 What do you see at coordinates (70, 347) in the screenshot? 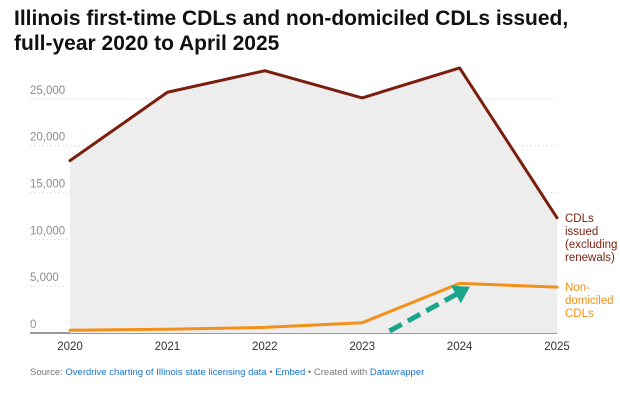
I see `x-tick-label: 2020` at bounding box center [70, 347].